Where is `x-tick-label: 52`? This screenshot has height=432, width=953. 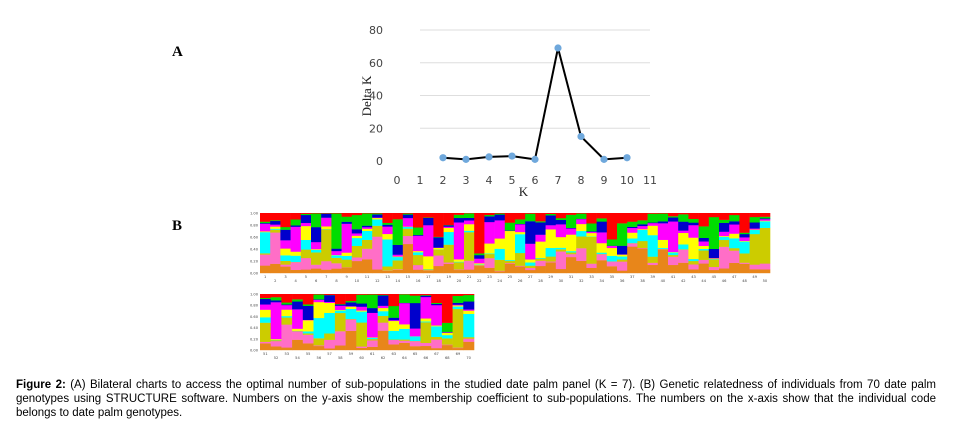 x-tick-label: 52 is located at coordinates (276, 358).